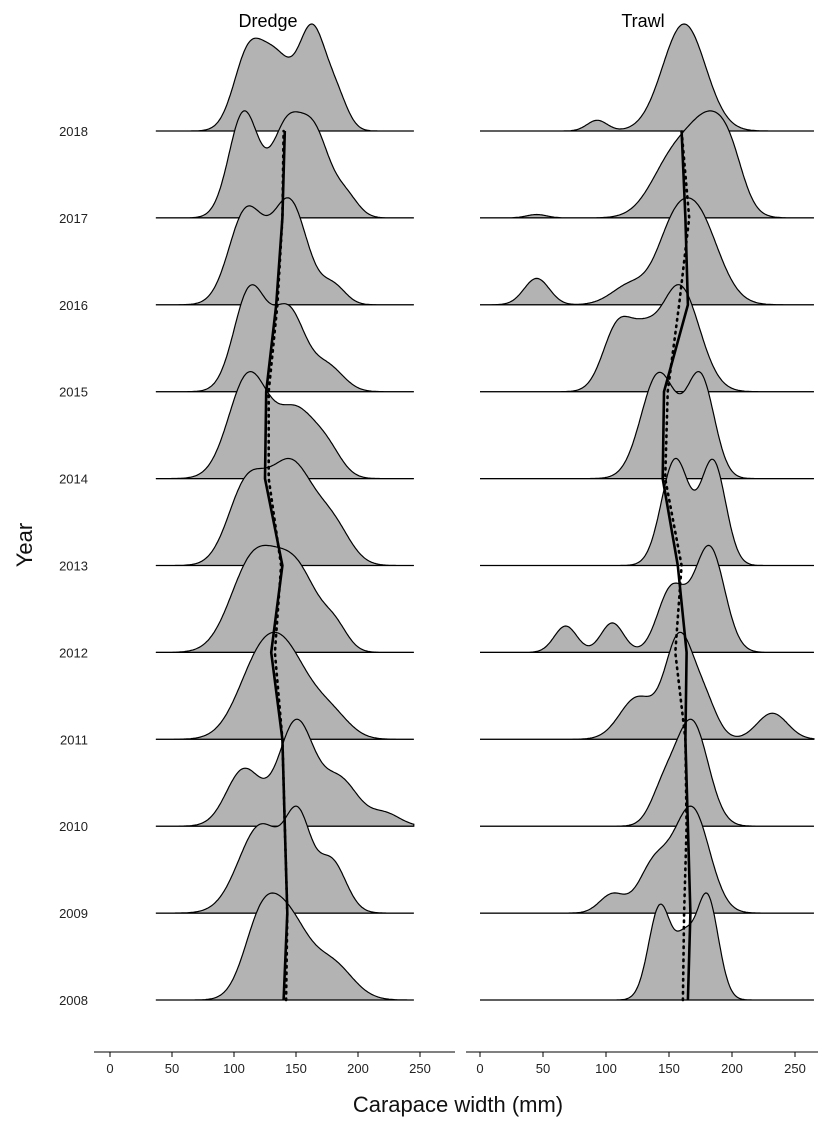 This screenshot has width=818, height=1128. Describe the element at coordinates (73, 1000) in the screenshot. I see `year-label-2008: 2008` at that location.